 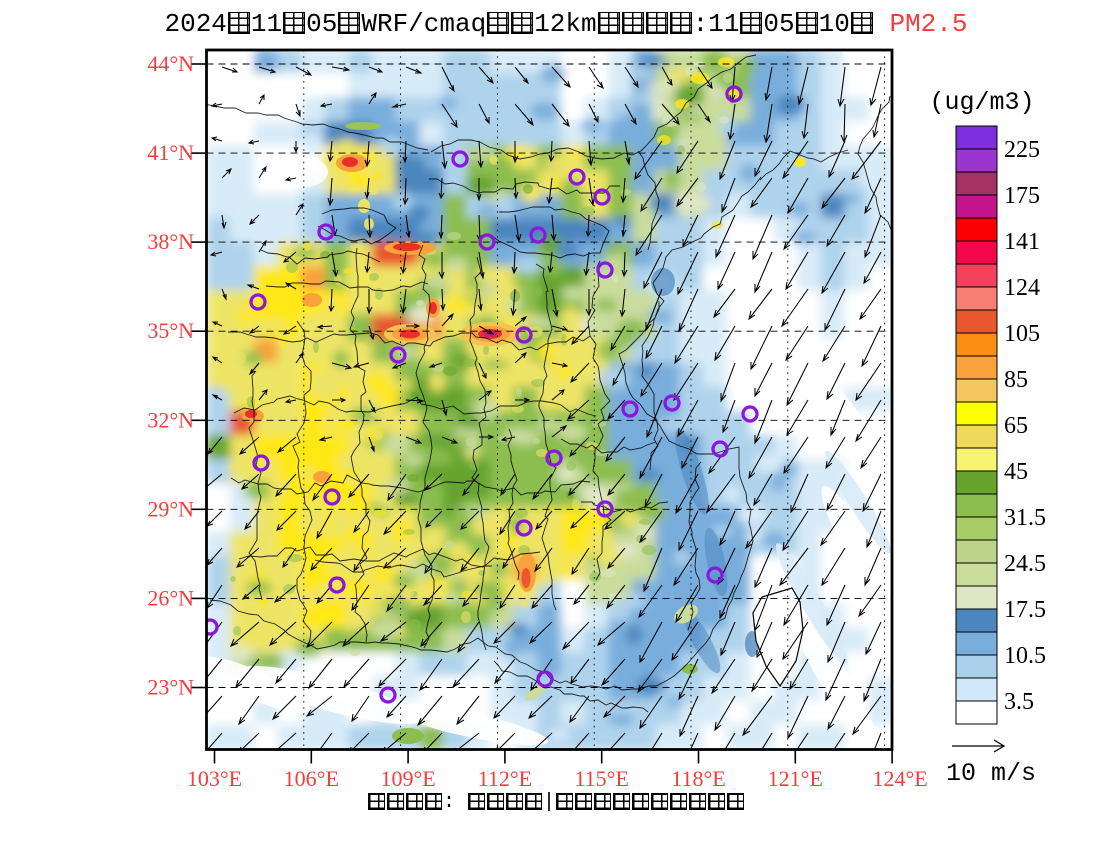 What do you see at coordinates (170, 241) in the screenshot?
I see `svg-text: 38°N` at bounding box center [170, 241].